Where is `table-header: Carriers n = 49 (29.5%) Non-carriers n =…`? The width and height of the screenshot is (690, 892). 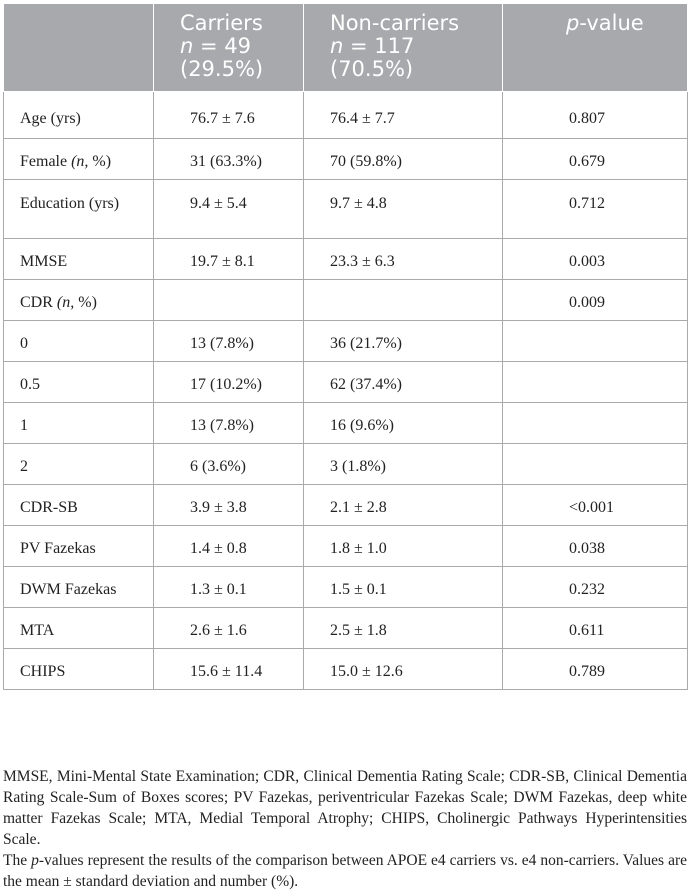 table-header: Carriers n = 49 (29.5%) Non-carriers n =… is located at coordinates (345, 47).